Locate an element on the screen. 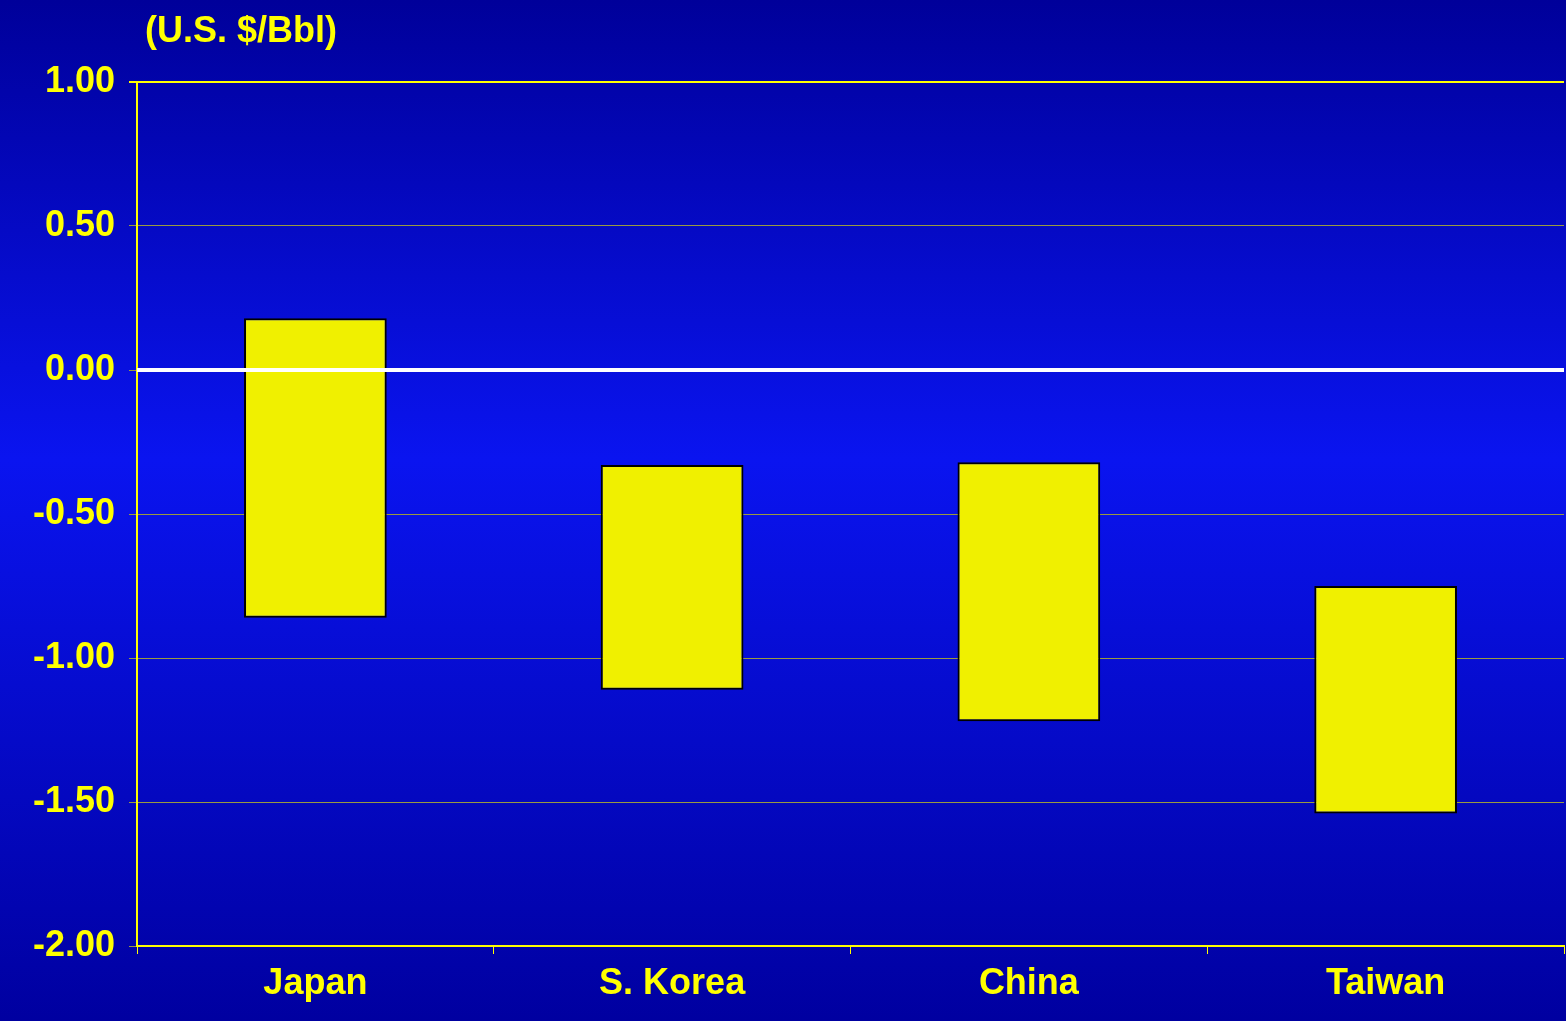 This screenshot has height=1021, width=1566. y-tick-label: -1.50 is located at coordinates (73, 799).